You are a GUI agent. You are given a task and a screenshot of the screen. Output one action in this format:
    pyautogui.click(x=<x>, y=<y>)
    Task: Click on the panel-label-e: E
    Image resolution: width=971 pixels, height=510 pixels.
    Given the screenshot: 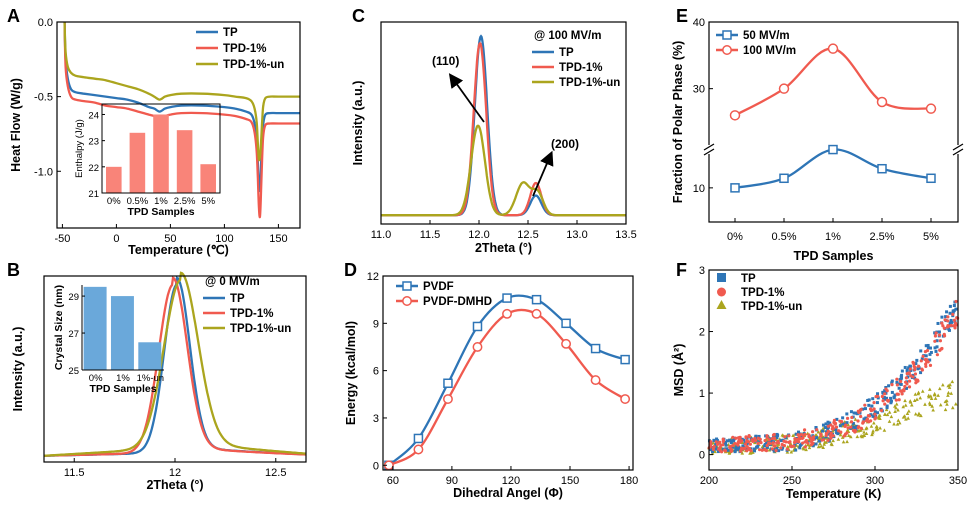 What is the action you would take?
    pyautogui.click(x=682, y=16)
    